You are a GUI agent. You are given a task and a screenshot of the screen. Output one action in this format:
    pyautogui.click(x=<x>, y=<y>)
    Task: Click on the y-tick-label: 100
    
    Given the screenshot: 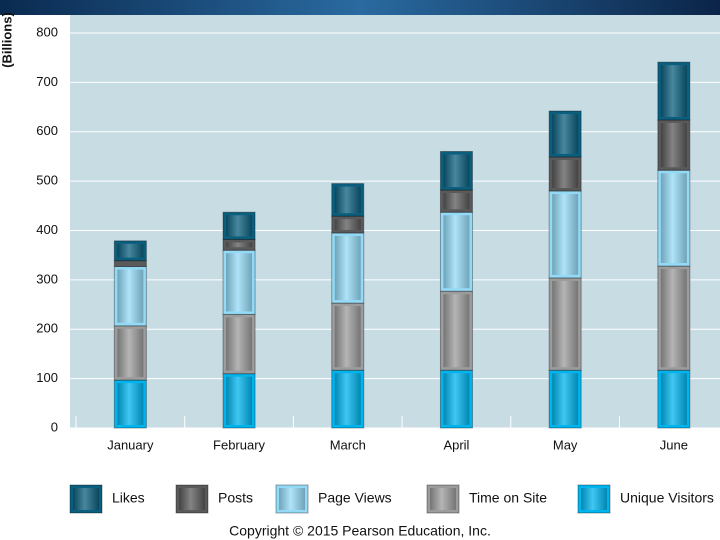 What is the action you would take?
    pyautogui.click(x=47, y=377)
    